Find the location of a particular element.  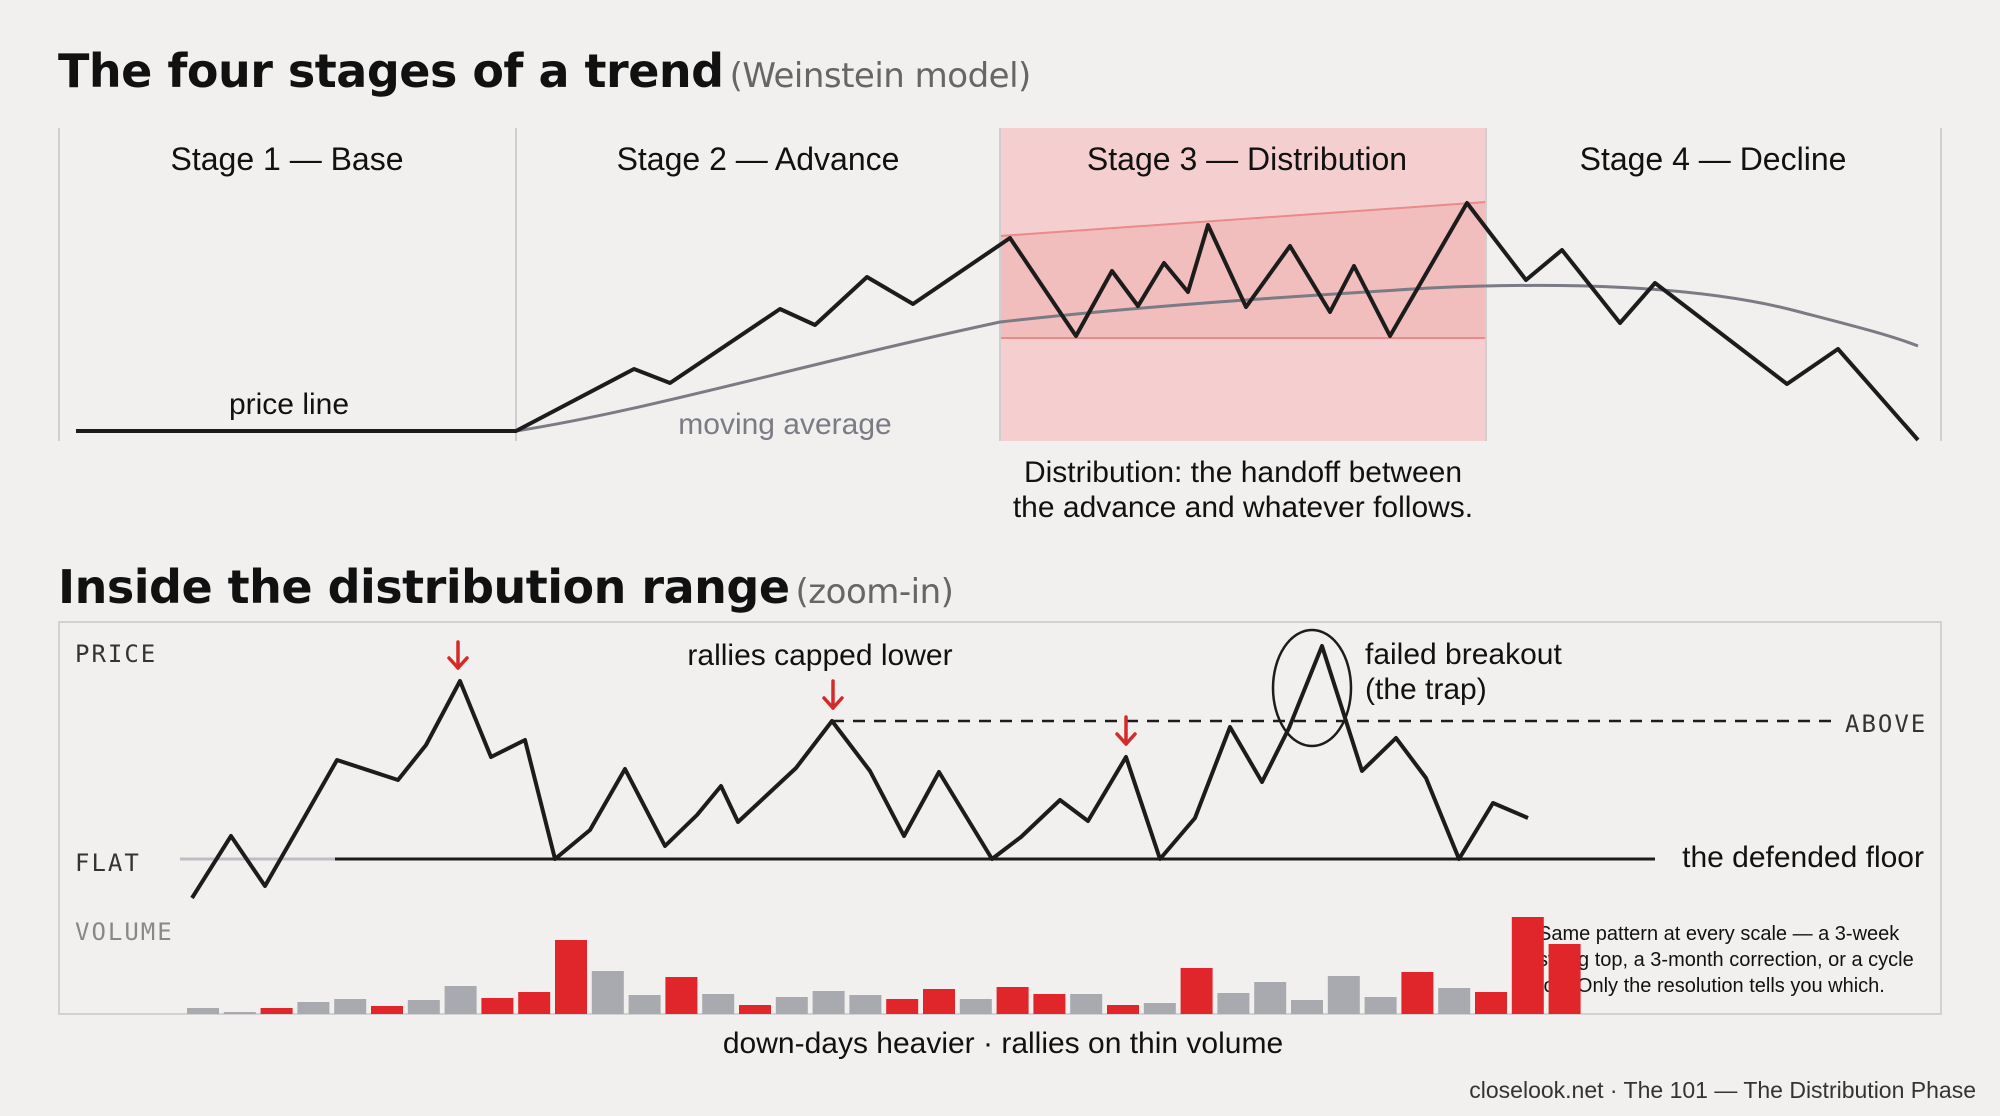

zoom-title-text: Inside the distribution range is located at coordinates (424, 587).